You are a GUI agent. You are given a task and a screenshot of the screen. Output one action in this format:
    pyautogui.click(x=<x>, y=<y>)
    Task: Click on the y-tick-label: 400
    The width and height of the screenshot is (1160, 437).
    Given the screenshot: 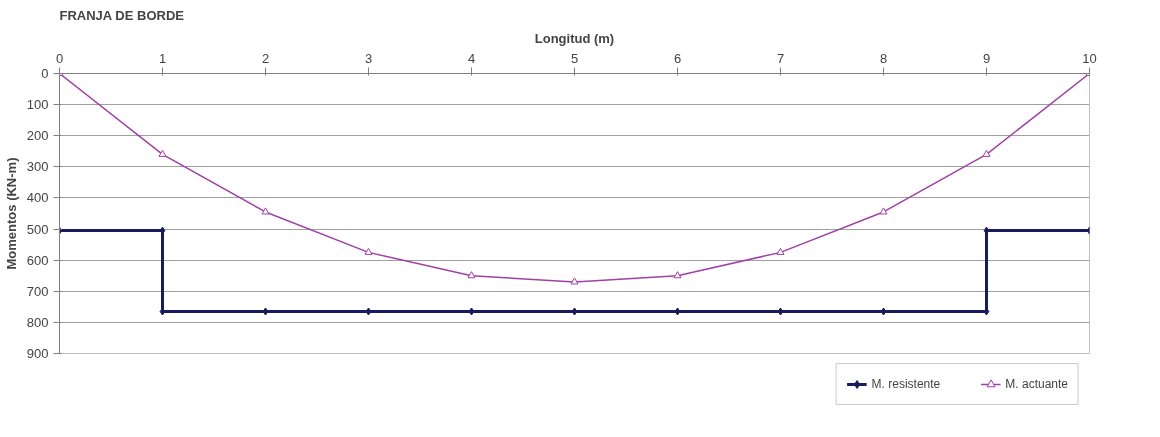 What is the action you would take?
    pyautogui.click(x=37, y=198)
    